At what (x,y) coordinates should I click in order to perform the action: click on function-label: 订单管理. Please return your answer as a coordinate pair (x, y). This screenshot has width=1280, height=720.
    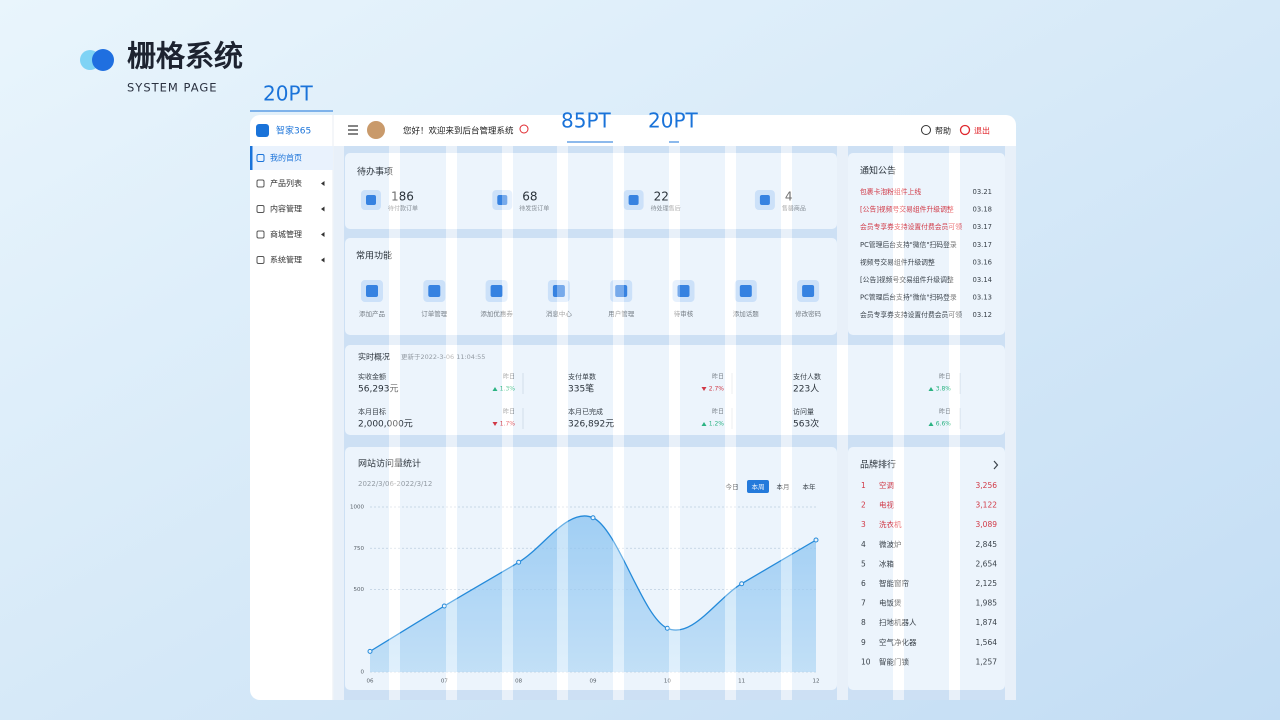
    Looking at the image, I should click on (434, 313).